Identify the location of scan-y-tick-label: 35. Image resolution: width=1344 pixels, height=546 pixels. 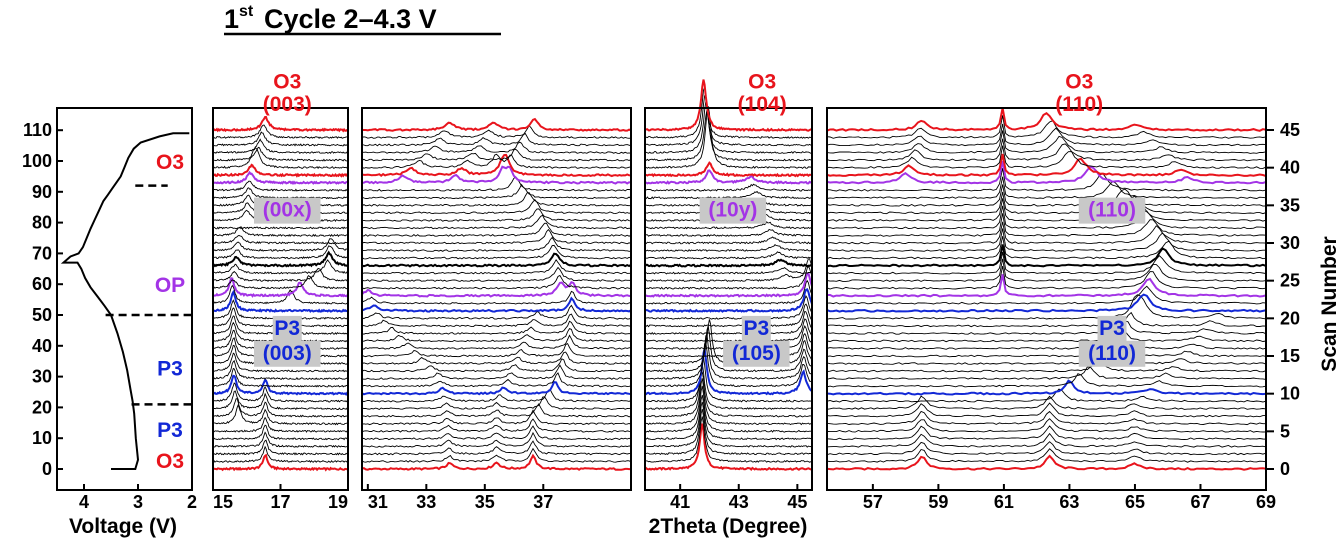
(1290, 205).